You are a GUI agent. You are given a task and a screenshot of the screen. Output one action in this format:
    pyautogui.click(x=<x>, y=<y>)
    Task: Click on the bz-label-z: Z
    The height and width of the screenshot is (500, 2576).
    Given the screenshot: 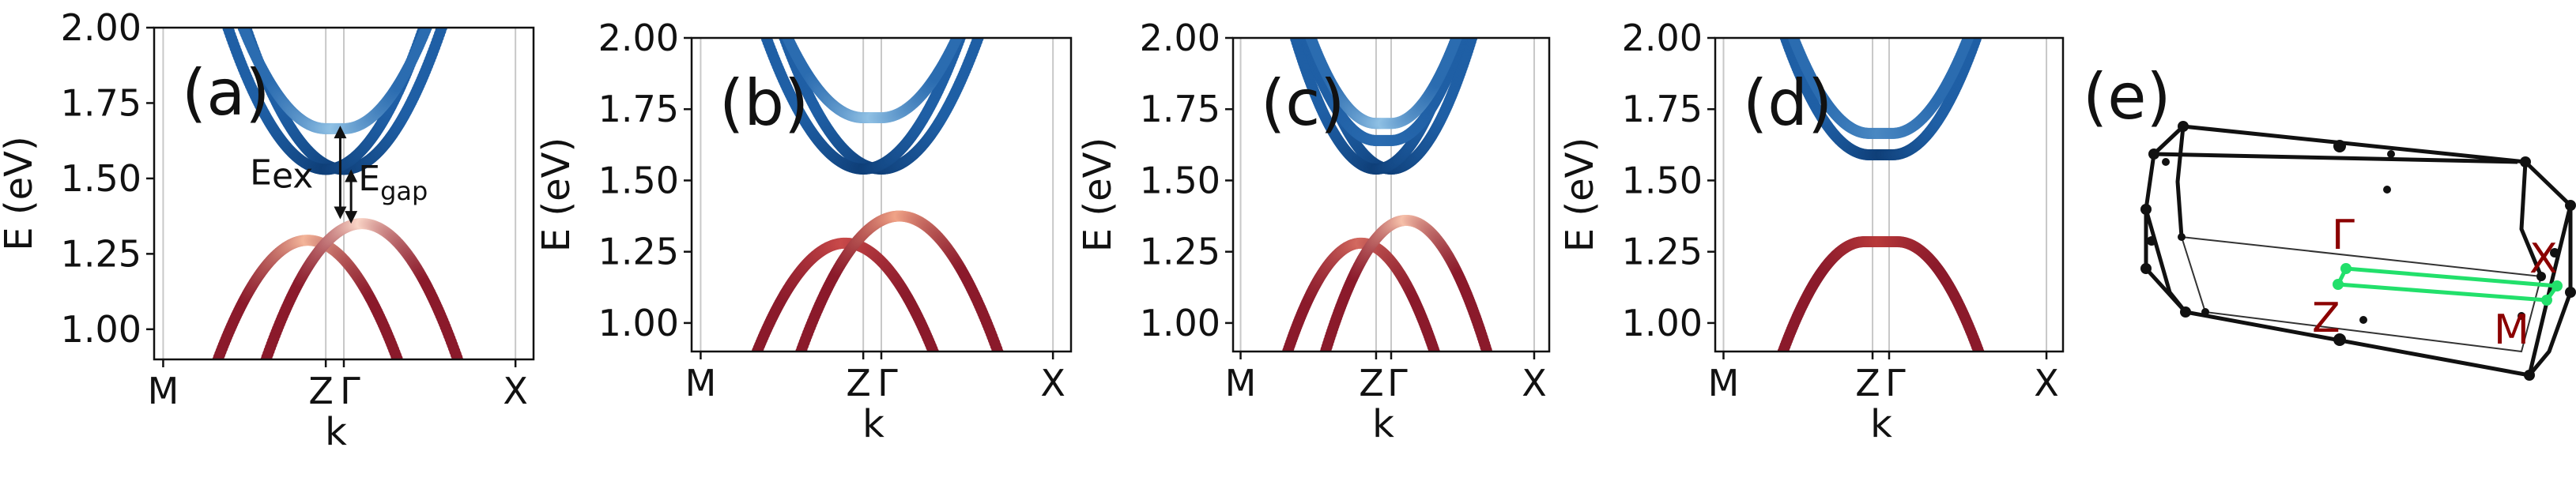 What is the action you would take?
    pyautogui.click(x=2326, y=318)
    